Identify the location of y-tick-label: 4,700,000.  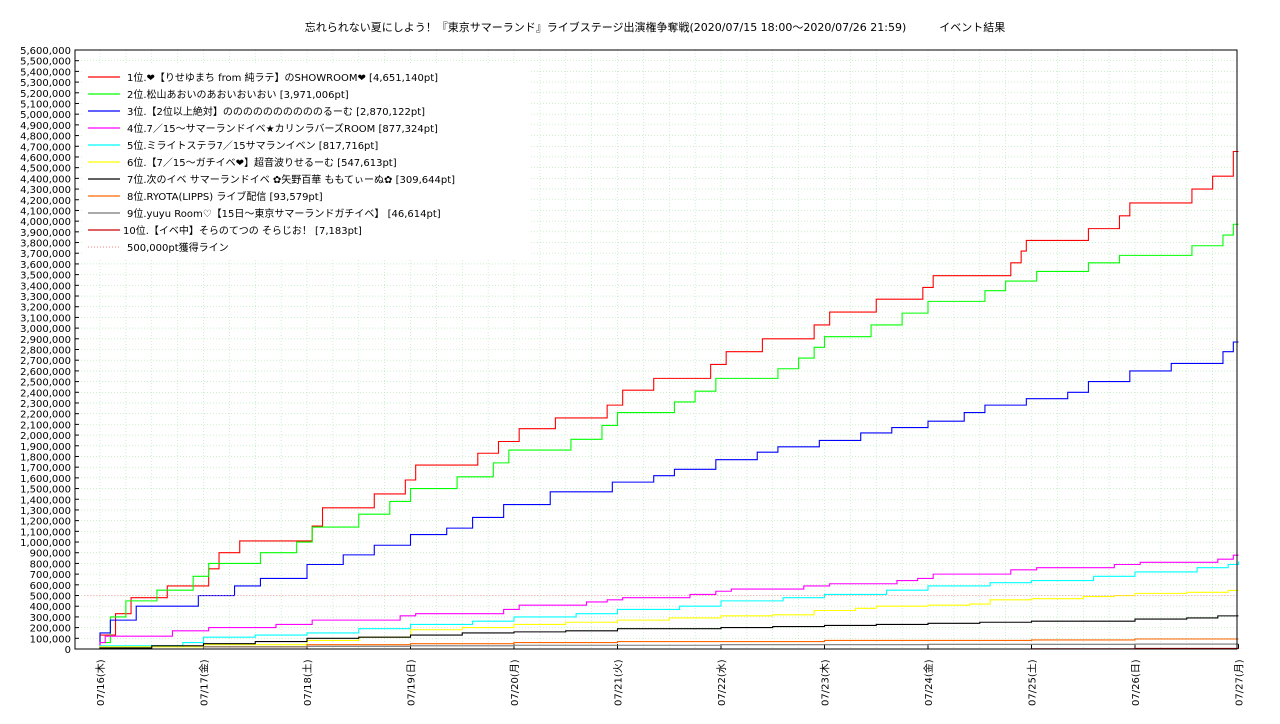
(45, 147).